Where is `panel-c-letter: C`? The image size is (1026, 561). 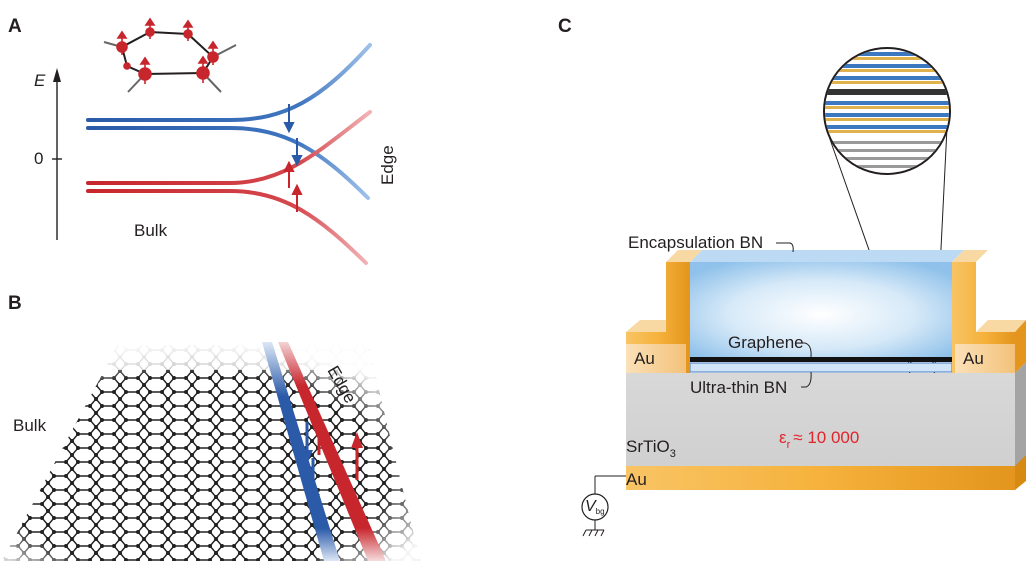 panel-c-letter: C is located at coordinates (565, 26).